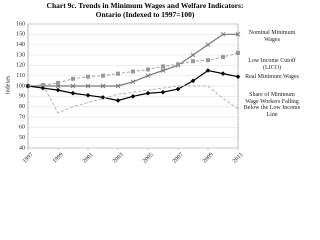 Image resolution: width=320 pixels, height=240 pixels. What do you see at coordinates (22, 107) in the screenshot?
I see `y-tick-label: 80` at bounding box center [22, 107].